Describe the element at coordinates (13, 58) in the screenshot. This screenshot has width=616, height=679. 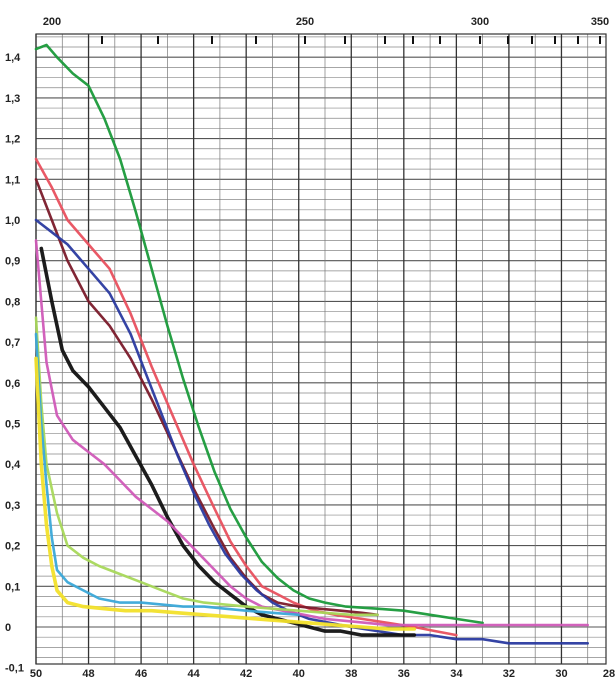
I see `y-tick-label: 1,4` at that location.